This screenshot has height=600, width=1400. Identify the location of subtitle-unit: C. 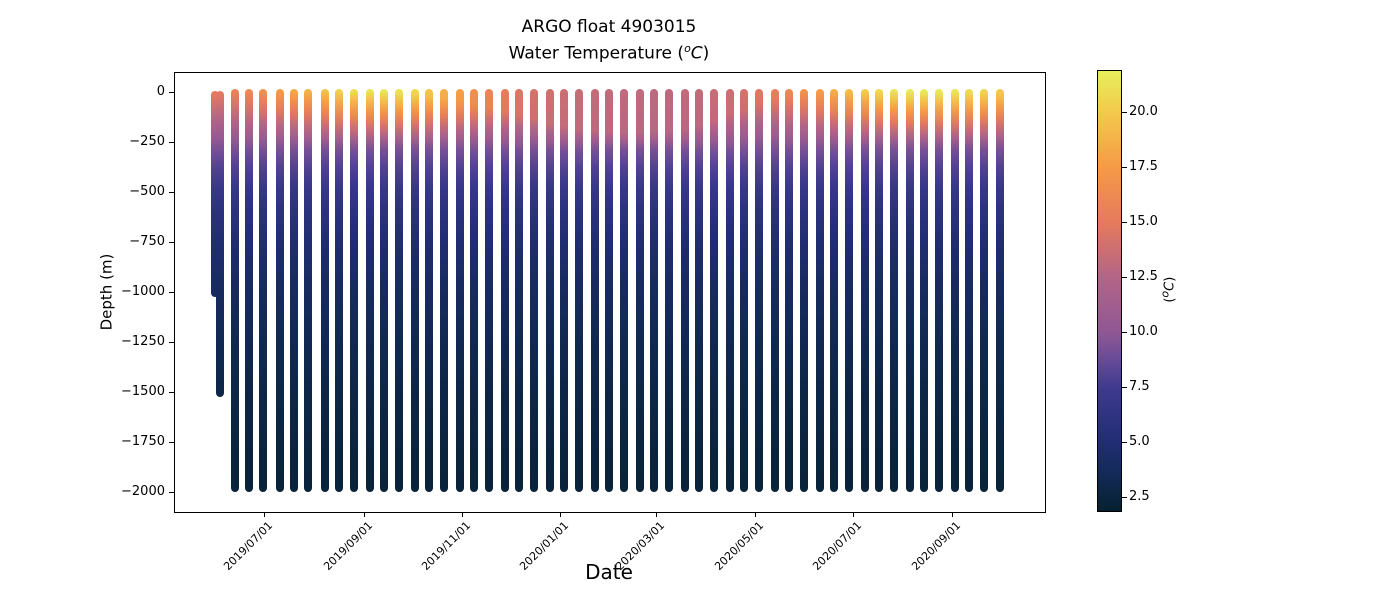
(696, 53).